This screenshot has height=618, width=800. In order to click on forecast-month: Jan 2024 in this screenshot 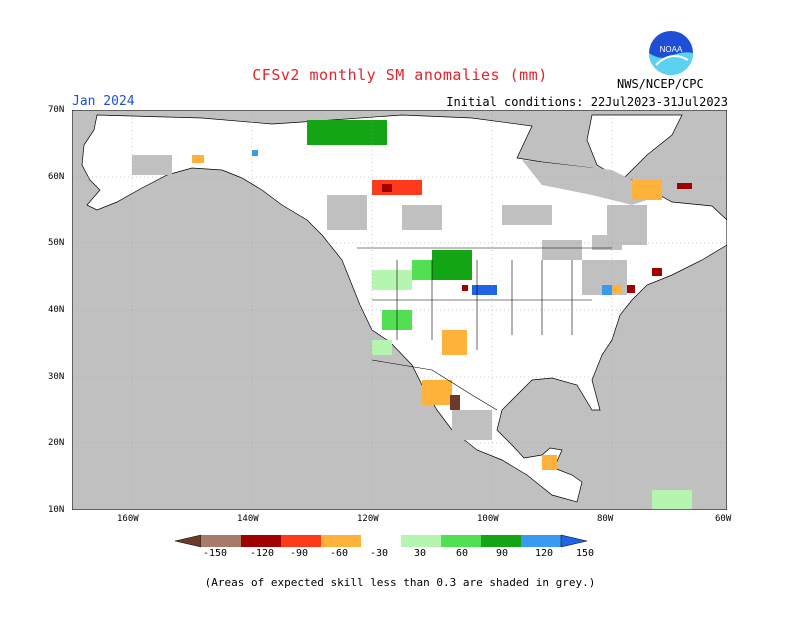, I will do `click(103, 101)`.